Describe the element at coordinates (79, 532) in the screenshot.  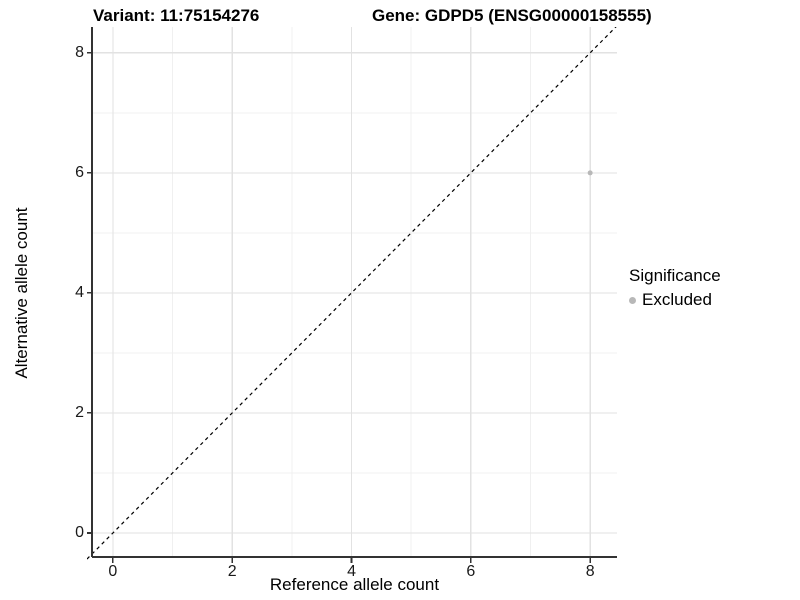
I see `y-tick-label: 0` at that location.